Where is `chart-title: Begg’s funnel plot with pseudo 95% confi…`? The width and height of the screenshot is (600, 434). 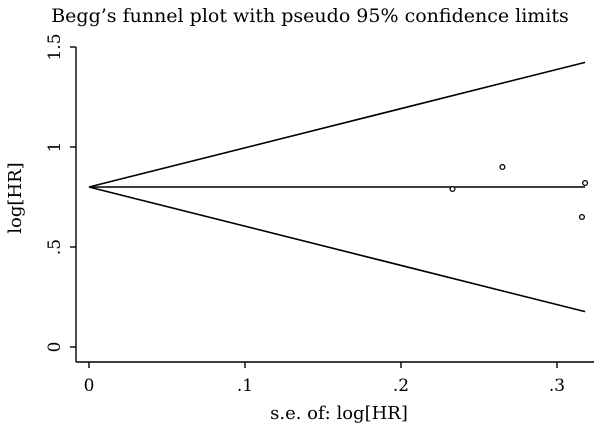
chart-title: Begg’s funnel plot with pseudo 95% confi… is located at coordinates (310, 16).